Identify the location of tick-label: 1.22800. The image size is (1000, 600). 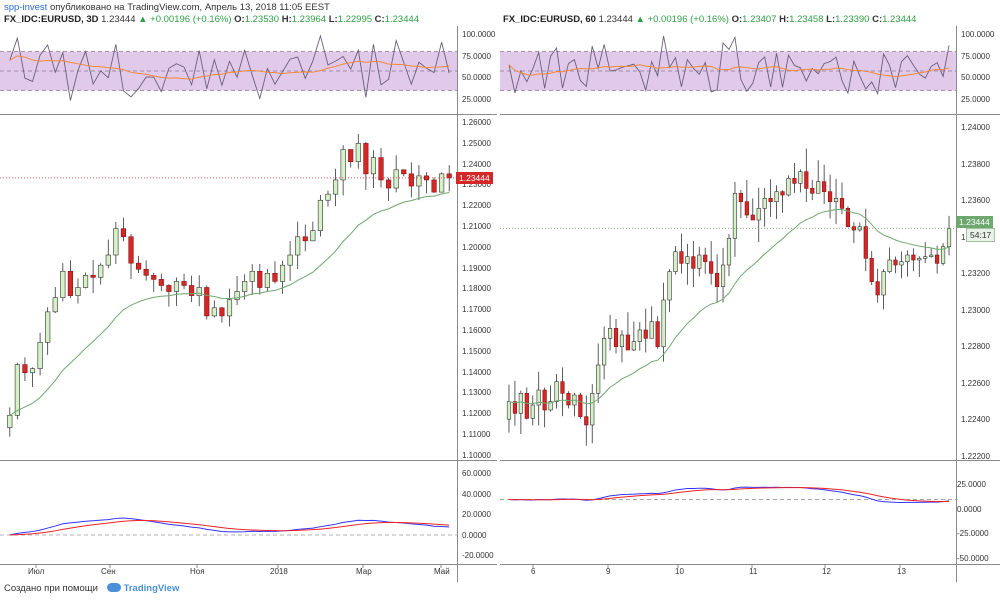
(975, 346).